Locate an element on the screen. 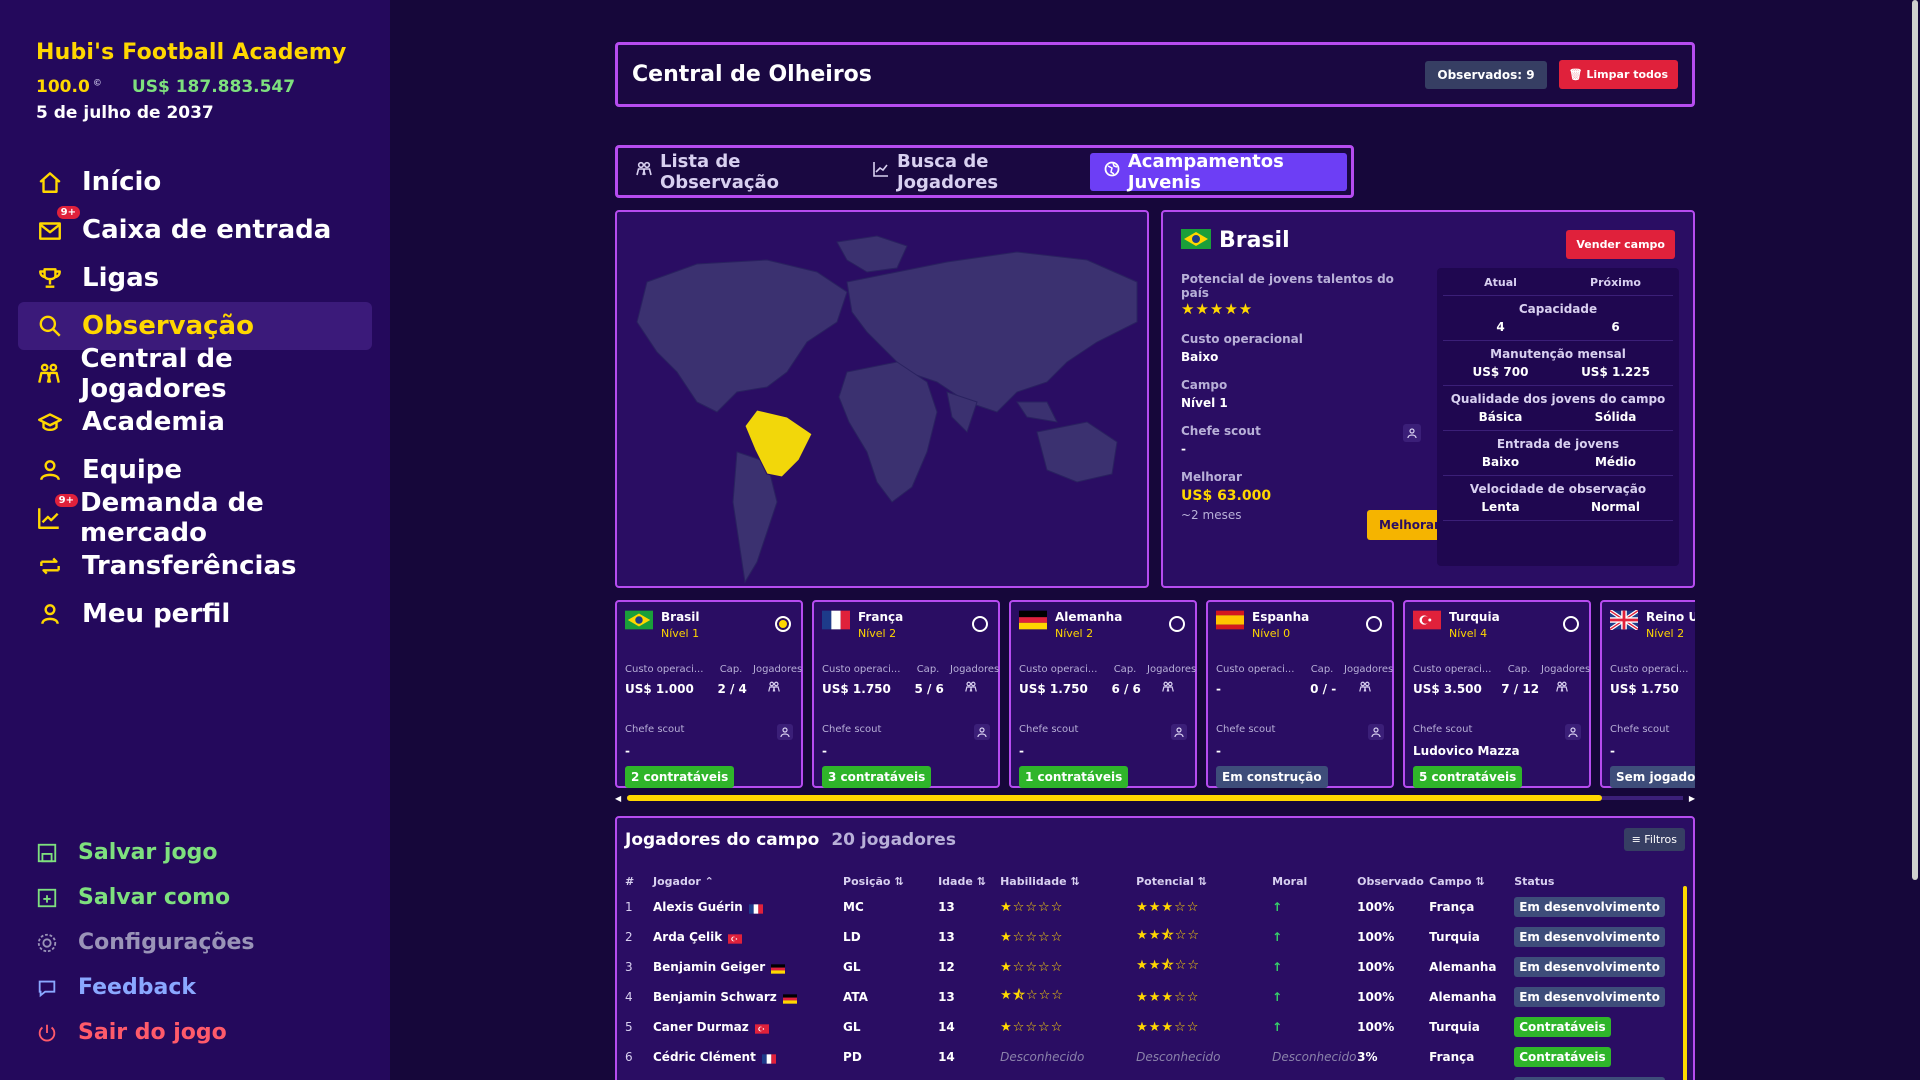 This screenshot has width=1920, height=1080. sidebar-item-academy: Academia is located at coordinates (195, 422).